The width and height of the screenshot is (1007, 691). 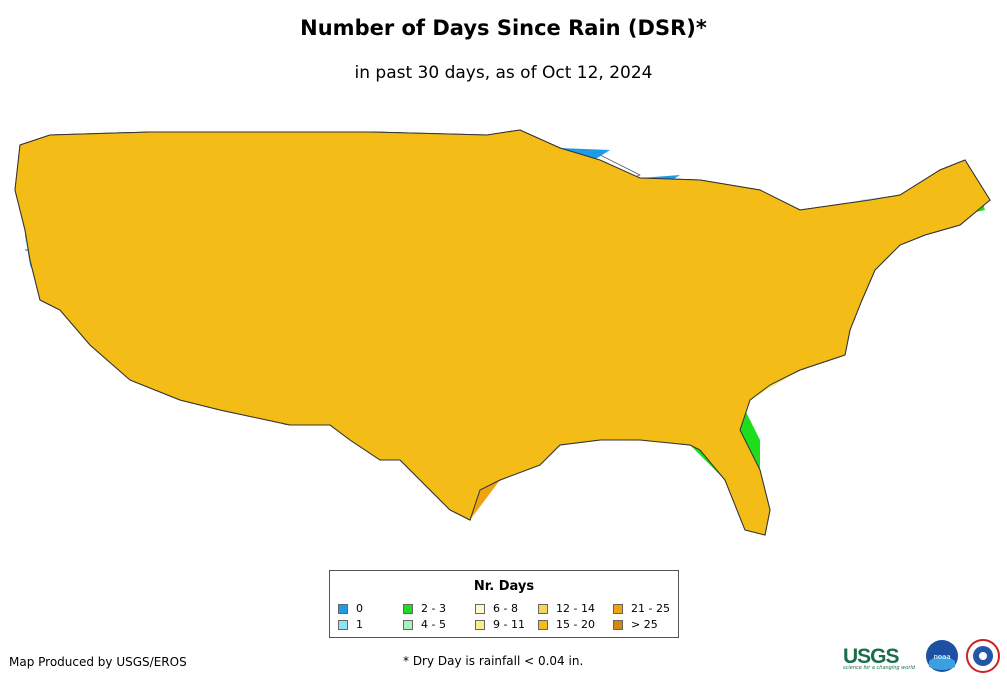 I want to click on legend-item: 9 - 11, so click(x=500, y=624).